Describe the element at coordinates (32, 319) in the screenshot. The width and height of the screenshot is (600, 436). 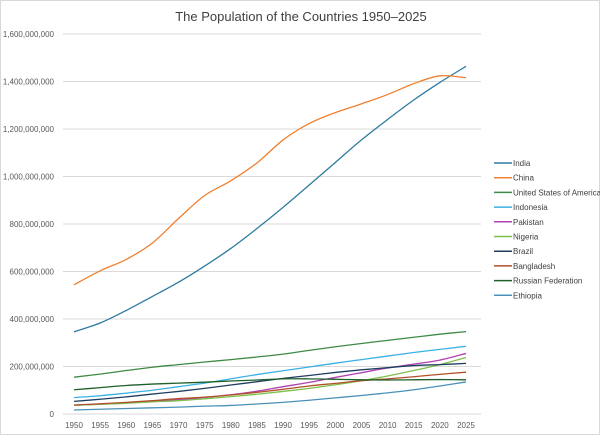
I see `y-tick-label: 400,000,000` at that location.